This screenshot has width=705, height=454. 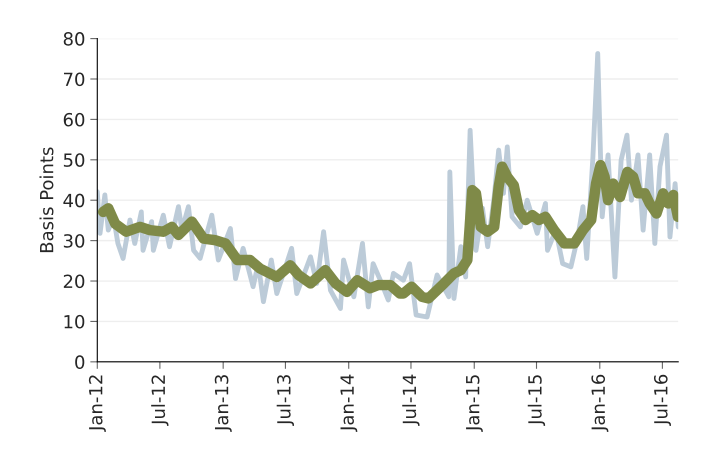 What do you see at coordinates (74, 39) in the screenshot?
I see `y-tick-label: 80` at bounding box center [74, 39].